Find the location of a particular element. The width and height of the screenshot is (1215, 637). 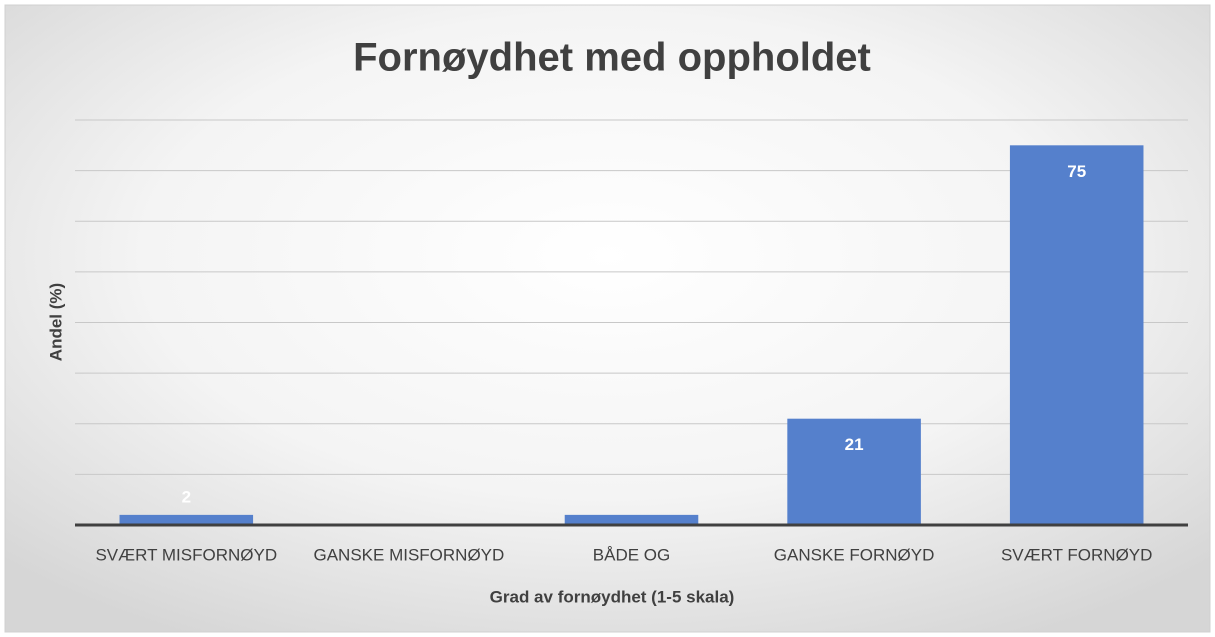

x-tick-label: SVÆRT FORNØYD is located at coordinates (1076, 554).